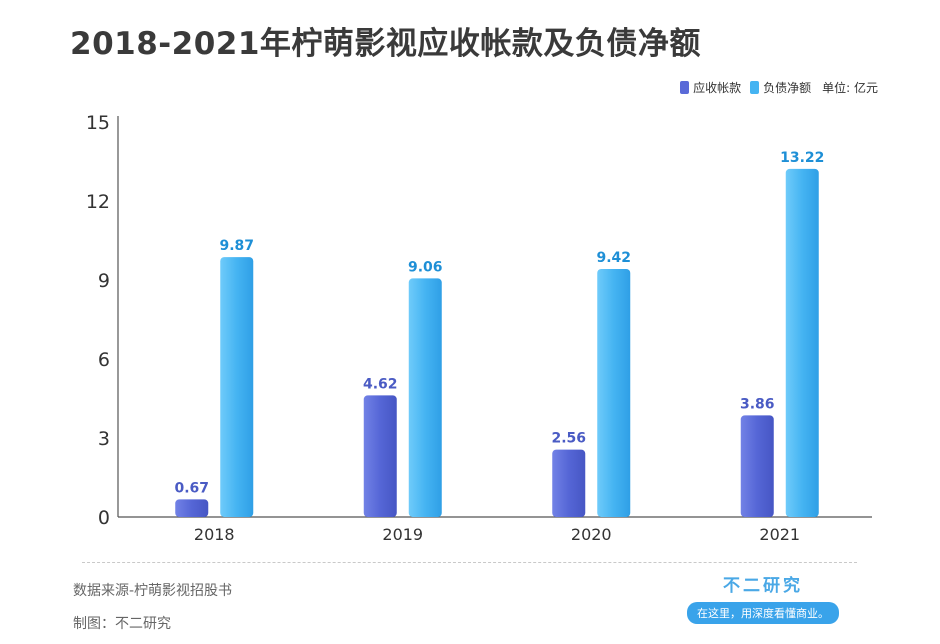  What do you see at coordinates (757, 466) in the screenshot?
I see `bar-receivables-2021` at bounding box center [757, 466].